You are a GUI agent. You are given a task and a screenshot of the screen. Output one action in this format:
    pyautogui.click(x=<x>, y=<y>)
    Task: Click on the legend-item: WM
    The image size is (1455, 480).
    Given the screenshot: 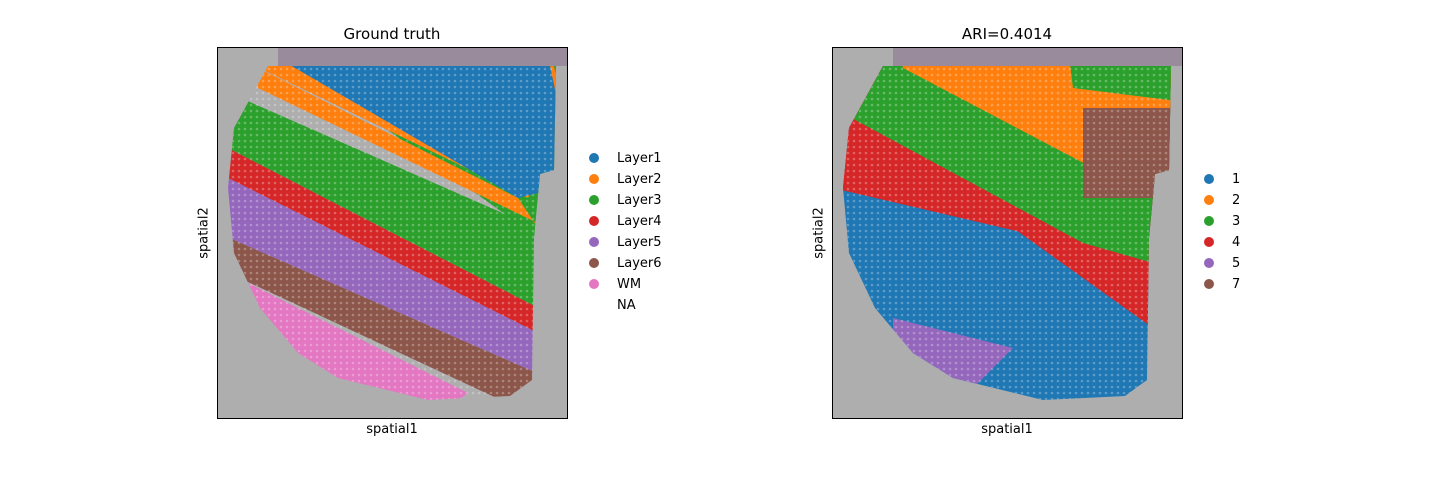 What is the action you would take?
    pyautogui.click(x=615, y=284)
    